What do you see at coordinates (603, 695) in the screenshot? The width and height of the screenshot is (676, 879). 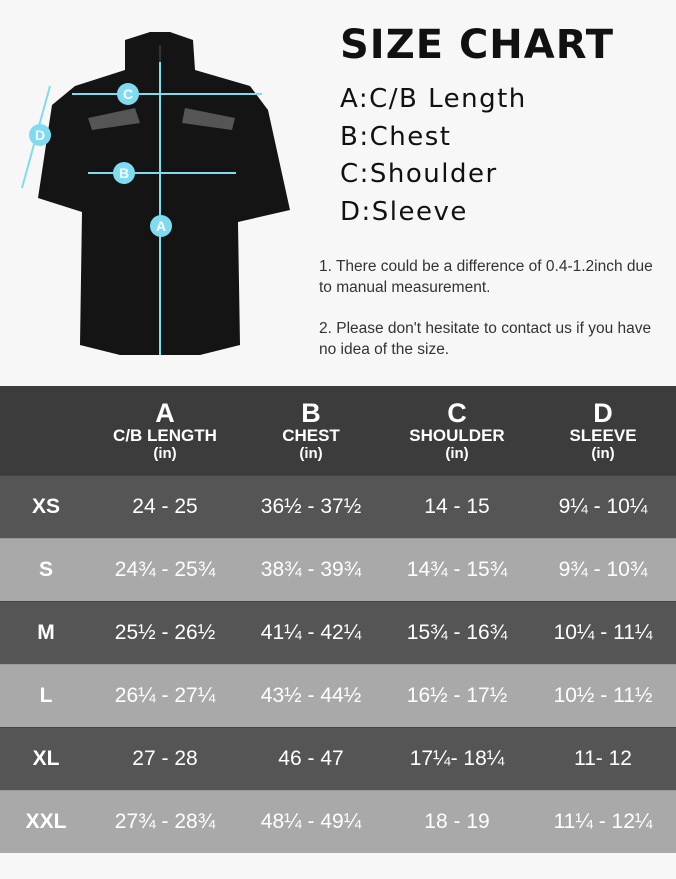 I see `table-cell: 10½ - 11½` at bounding box center [603, 695].